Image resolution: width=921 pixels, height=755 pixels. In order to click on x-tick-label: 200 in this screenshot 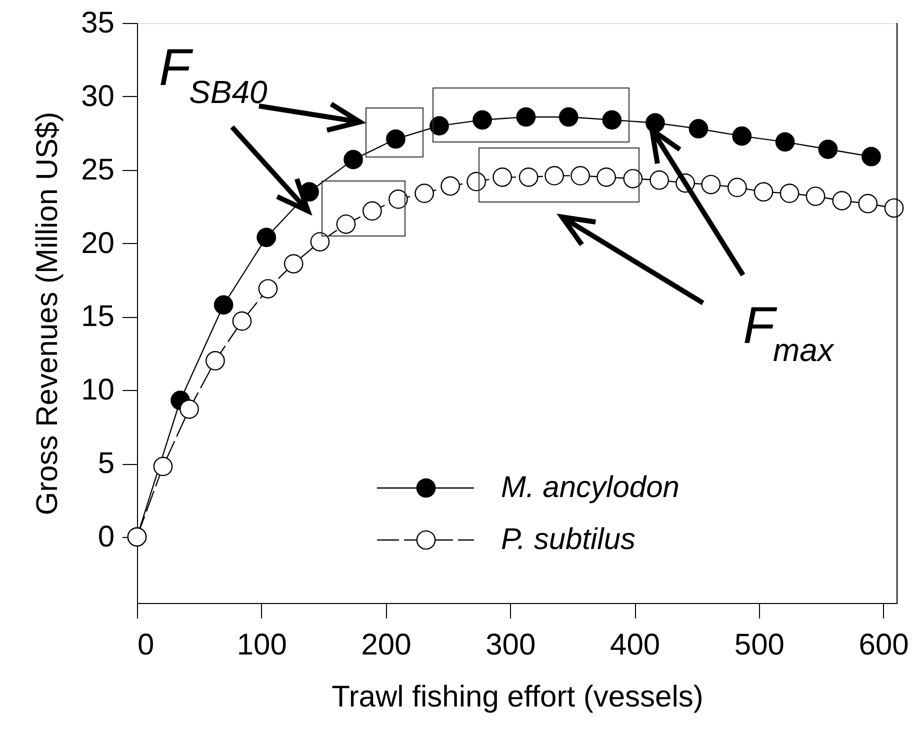, I will do `click(386, 645)`.